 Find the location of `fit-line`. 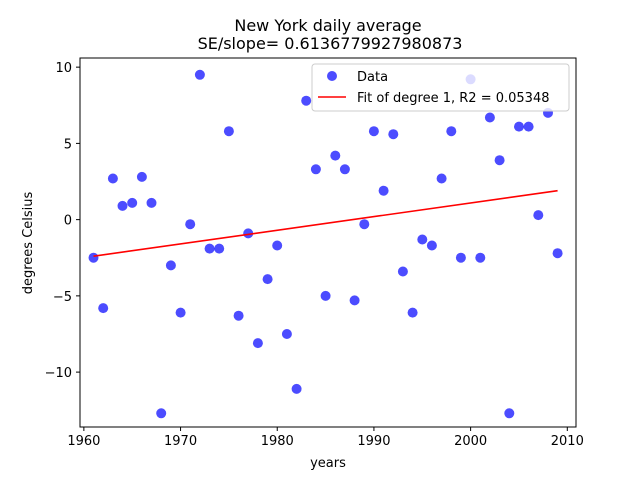

fit-line is located at coordinates (325, 223).